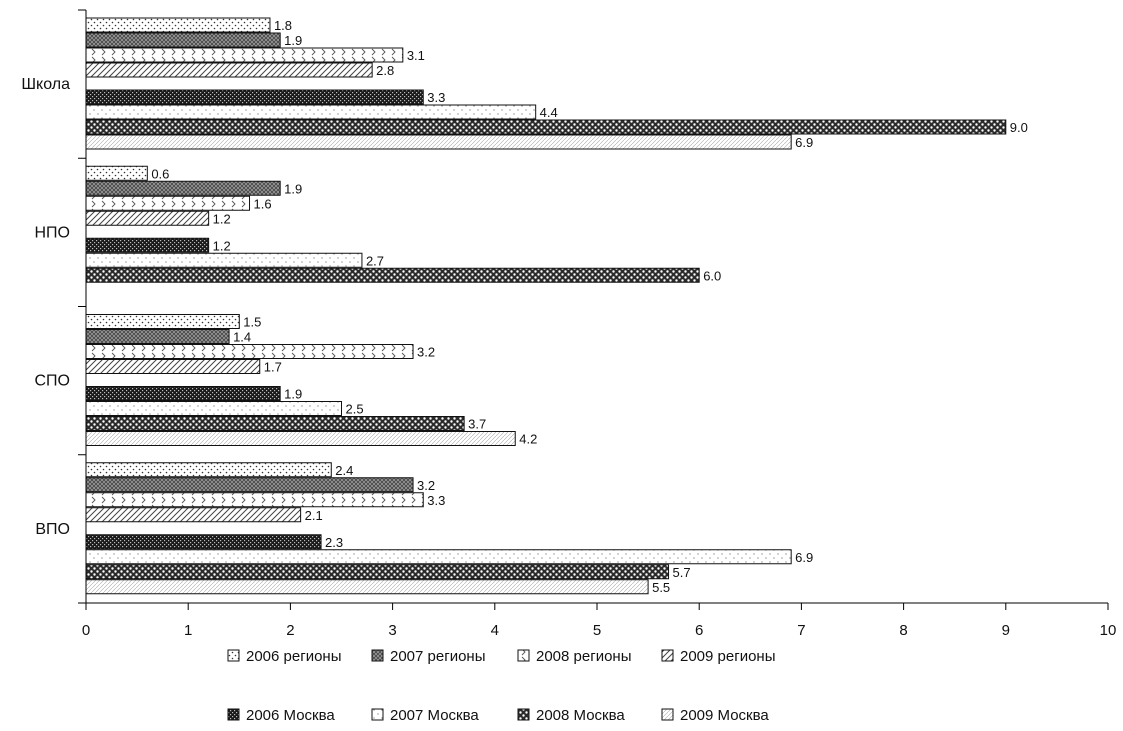 The width and height of the screenshot is (1123, 731). What do you see at coordinates (477, 424) in the screenshot?
I see `data-label-7-3: 3.7` at bounding box center [477, 424].